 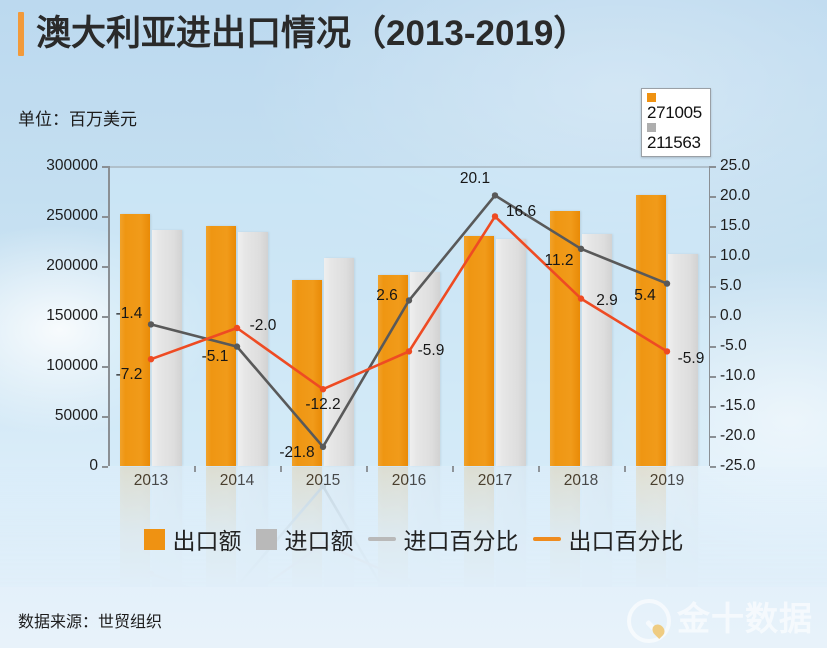 What do you see at coordinates (607, 300) in the screenshot?
I see `data-point-label: 2.9` at bounding box center [607, 300].